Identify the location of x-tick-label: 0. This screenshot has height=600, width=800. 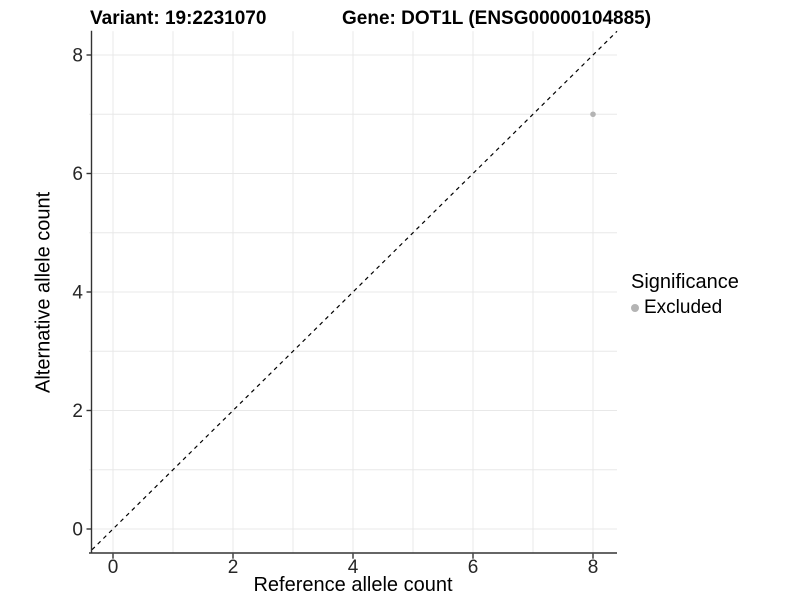
(113, 567).